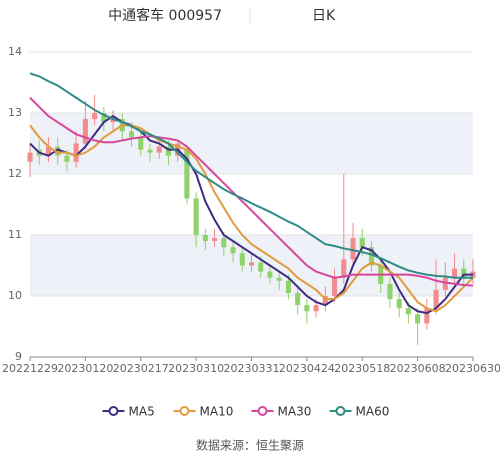 The width and height of the screenshot is (500, 457). What do you see at coordinates (15, 234) in the screenshot?
I see `y-tick-label: 11` at bounding box center [15, 234].